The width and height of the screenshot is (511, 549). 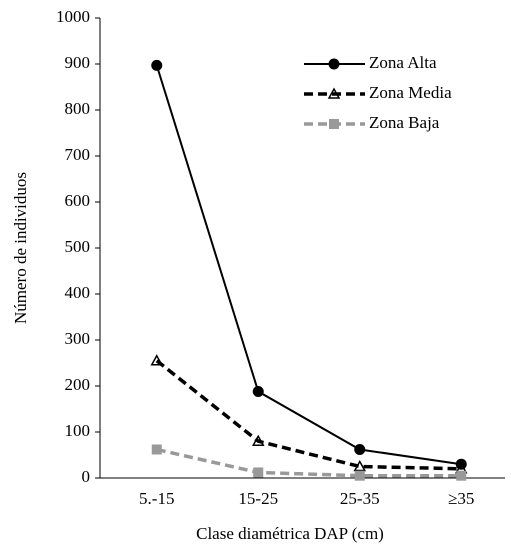 What do you see at coordinates (78, 384) in the screenshot?
I see `y-tick-label: 200` at bounding box center [78, 384].